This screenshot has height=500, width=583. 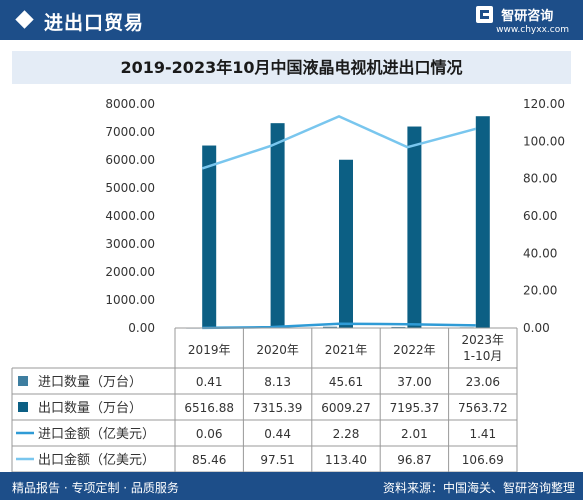 What do you see at coordinates (277, 460) in the screenshot?
I see `table-cell-value: 97.51` at bounding box center [277, 460].